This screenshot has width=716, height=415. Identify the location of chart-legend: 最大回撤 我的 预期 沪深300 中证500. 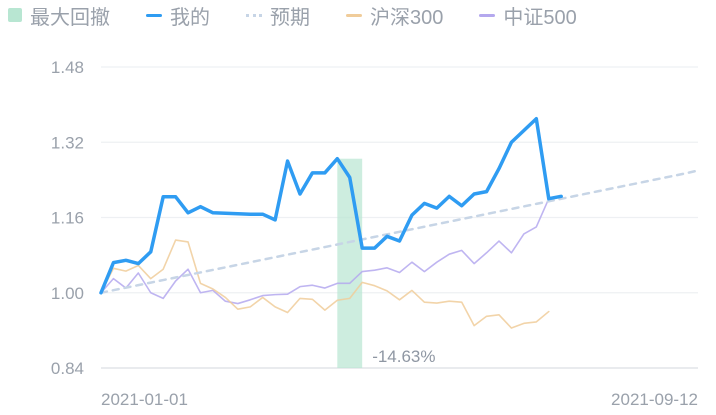
(306, 15).